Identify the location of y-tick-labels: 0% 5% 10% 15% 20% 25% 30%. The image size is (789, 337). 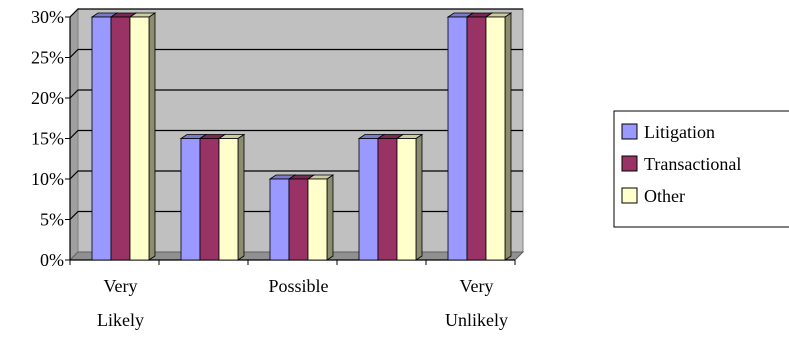
(47, 138).